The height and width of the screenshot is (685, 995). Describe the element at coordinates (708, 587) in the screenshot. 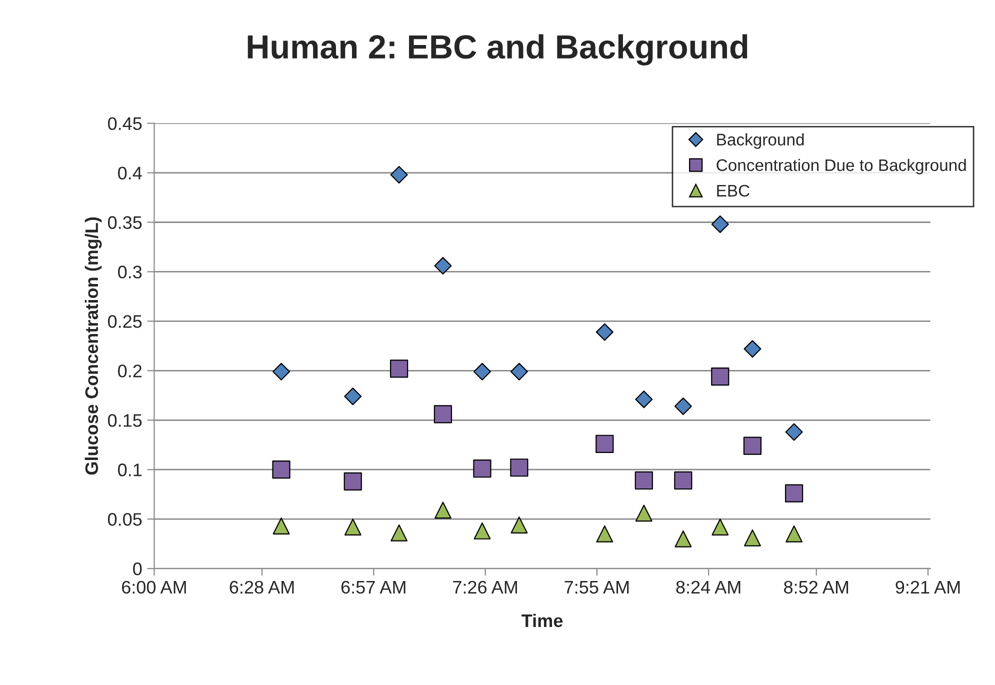

I see `x-tick-label: 8:24 AM` at that location.